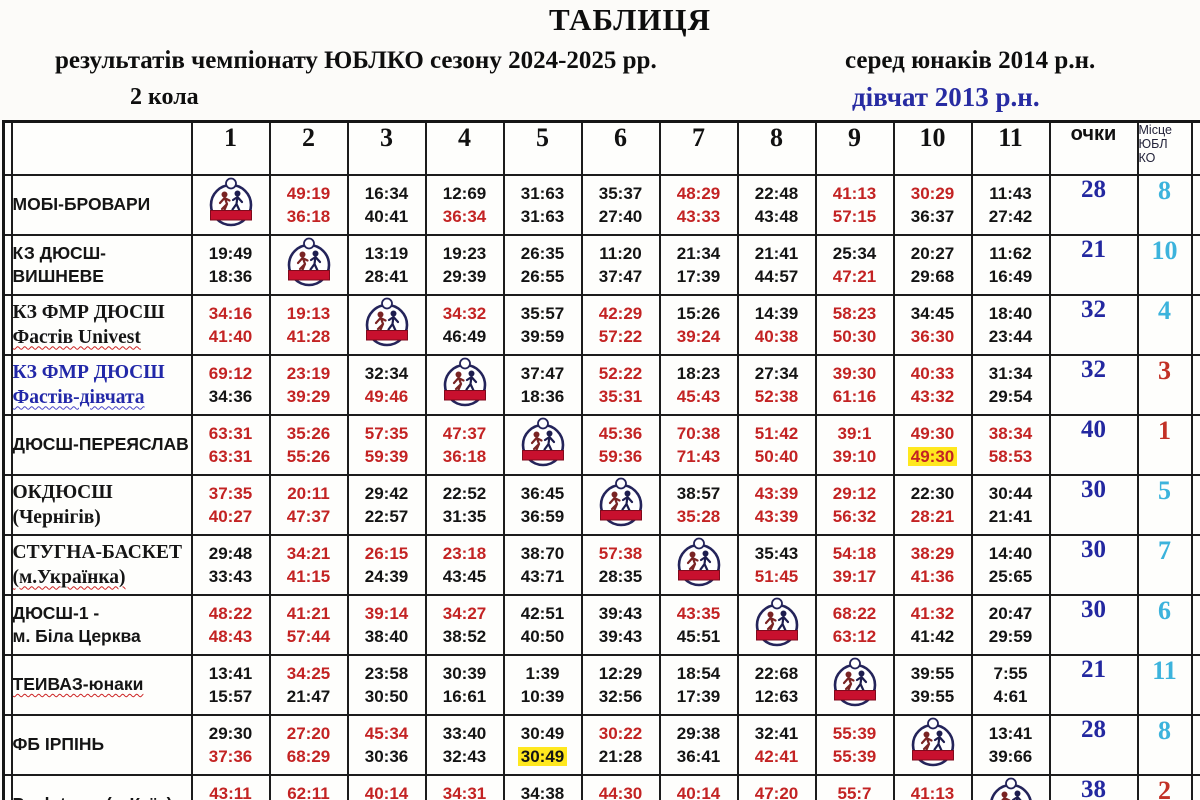 The height and width of the screenshot is (800, 1200). Describe the element at coordinates (932, 444) in the screenshot. I see `score-cell: 49:30 49:30` at that location.